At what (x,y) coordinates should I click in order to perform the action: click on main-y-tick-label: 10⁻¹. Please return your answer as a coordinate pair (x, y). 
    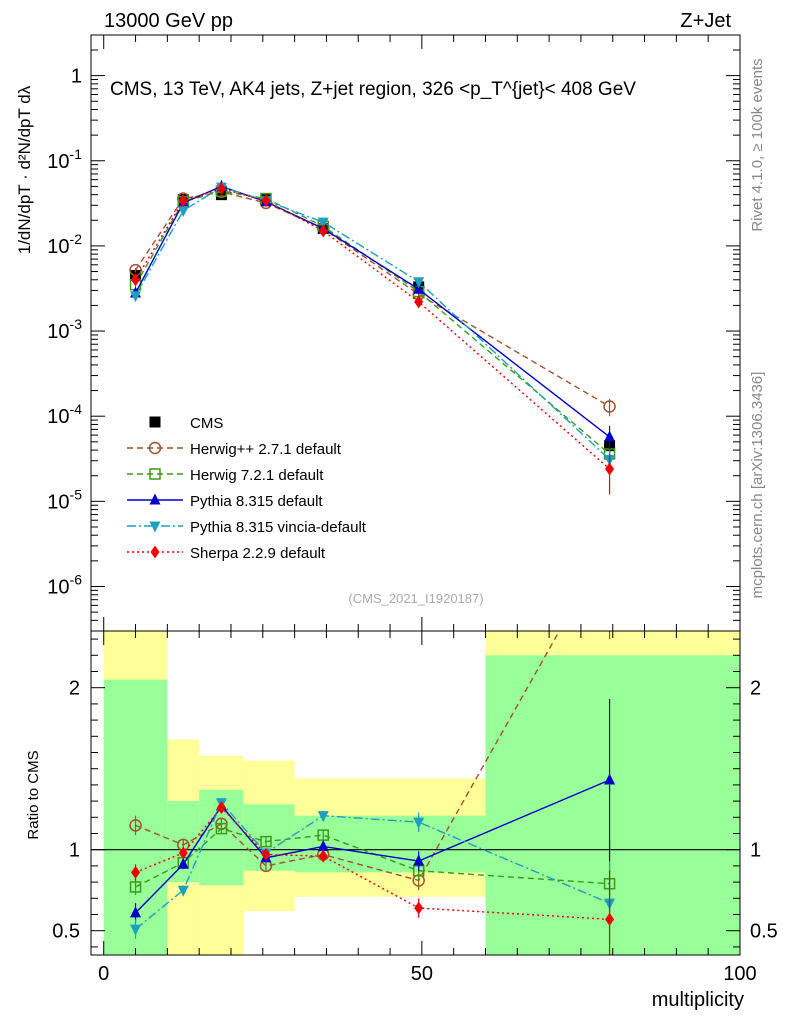
    Looking at the image, I should click on (64, 159).